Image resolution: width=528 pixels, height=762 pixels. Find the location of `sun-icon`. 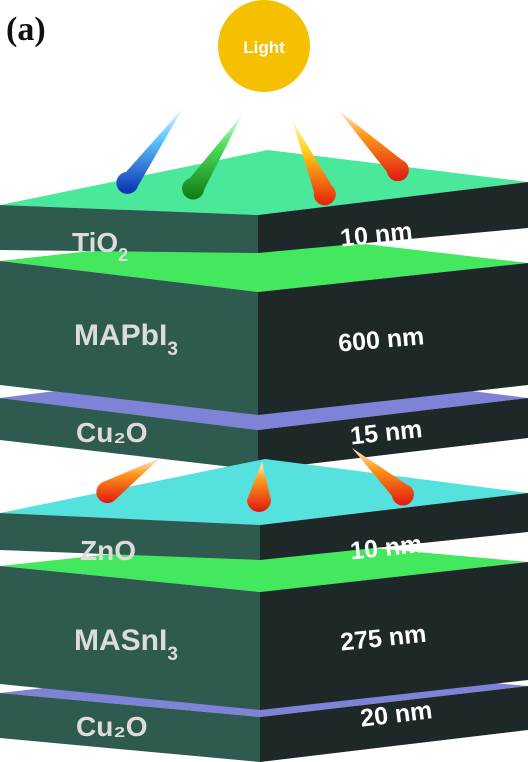

sun-icon is located at coordinates (264, 46).